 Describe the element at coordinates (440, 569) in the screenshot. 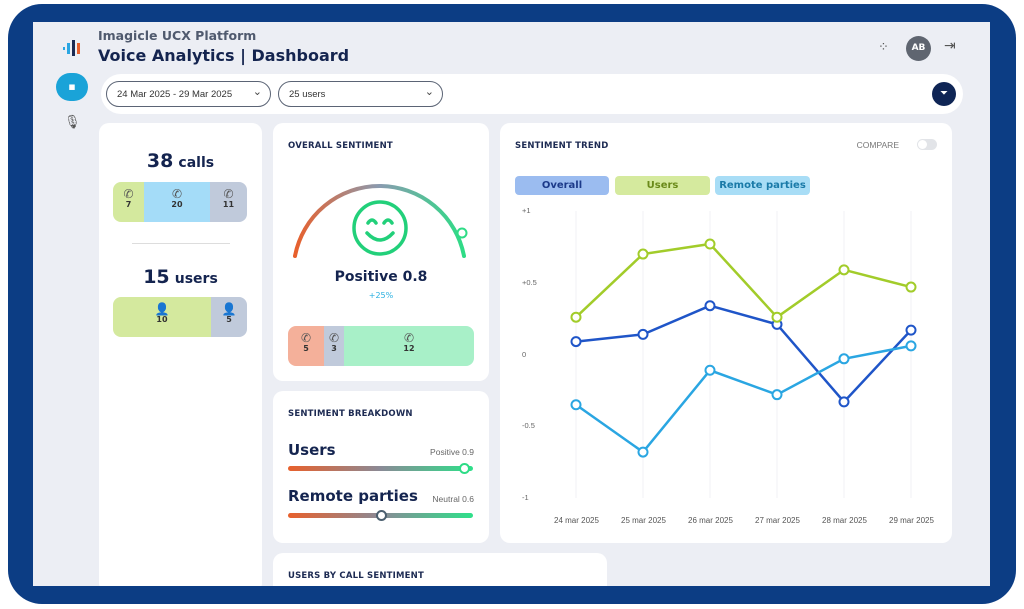

I see `users-by-call-sentiment-card: USERS BY CALL SENTIMENT` at that location.